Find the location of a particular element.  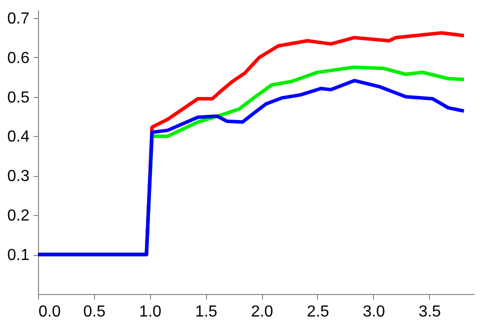

y-tick-label: 0.3 is located at coordinates (18, 177).